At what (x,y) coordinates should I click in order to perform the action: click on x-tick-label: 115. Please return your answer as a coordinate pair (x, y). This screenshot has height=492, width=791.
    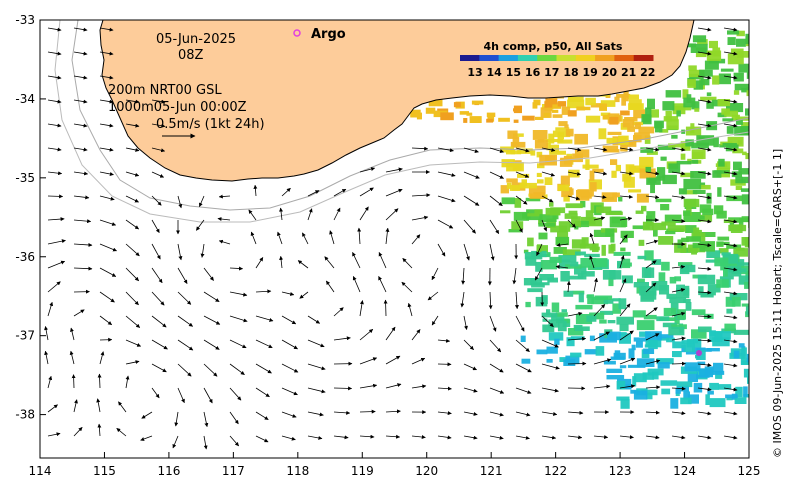
    Looking at the image, I should click on (104, 471).